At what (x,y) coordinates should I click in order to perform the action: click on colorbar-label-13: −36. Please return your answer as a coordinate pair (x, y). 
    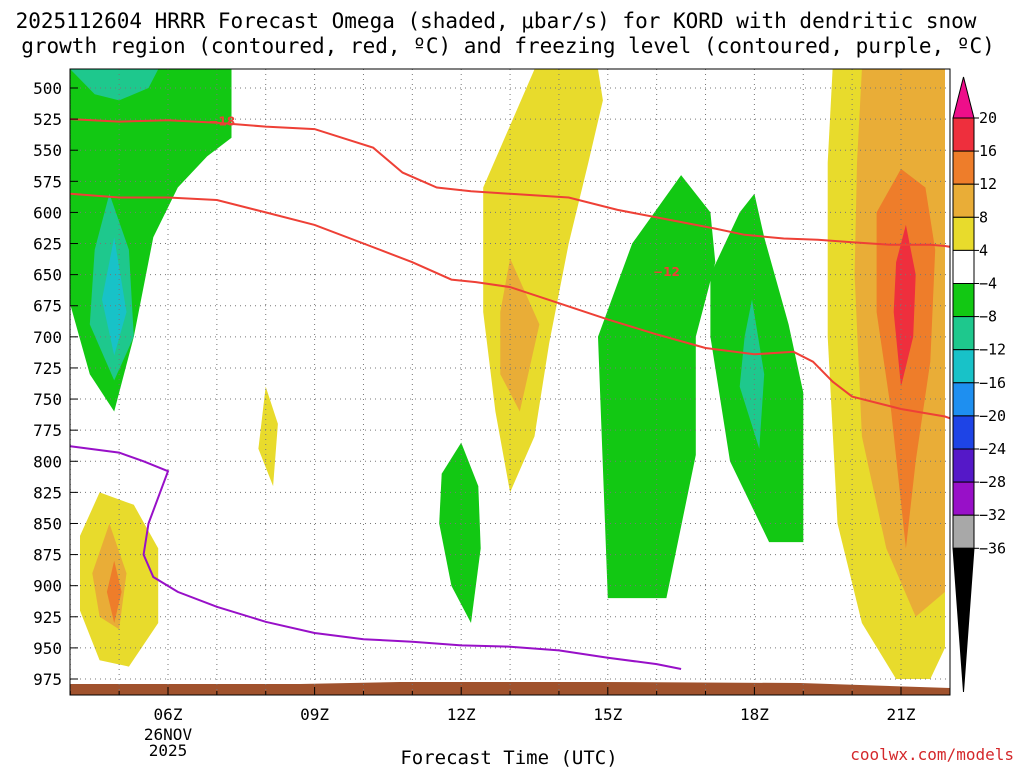
    Looking at the image, I should click on (992, 548).